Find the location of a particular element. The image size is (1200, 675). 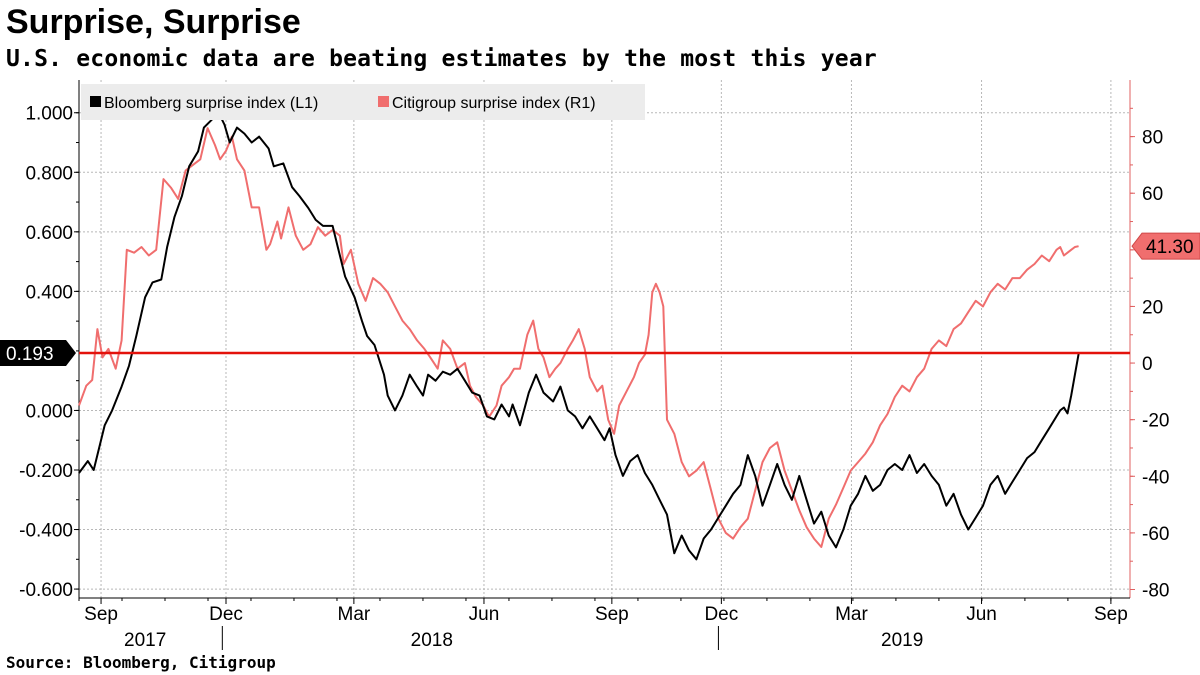

bloomberg-last-value-tag: 0.193 is located at coordinates (38, 352).